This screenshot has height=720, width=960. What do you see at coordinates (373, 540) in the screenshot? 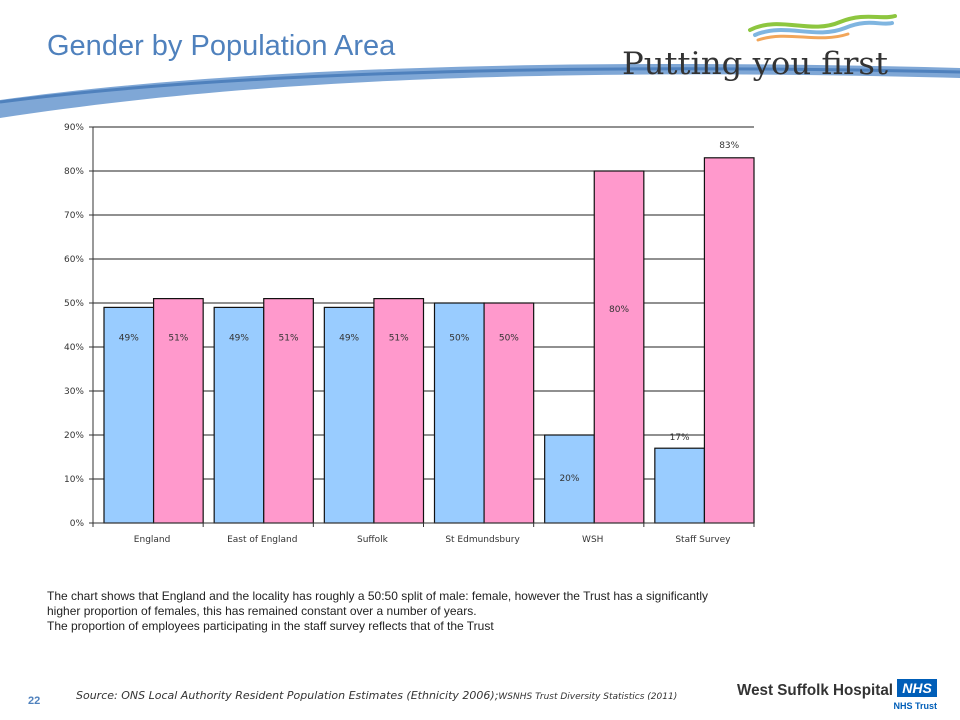
I see `x-category-label: Suffolk` at bounding box center [373, 540].